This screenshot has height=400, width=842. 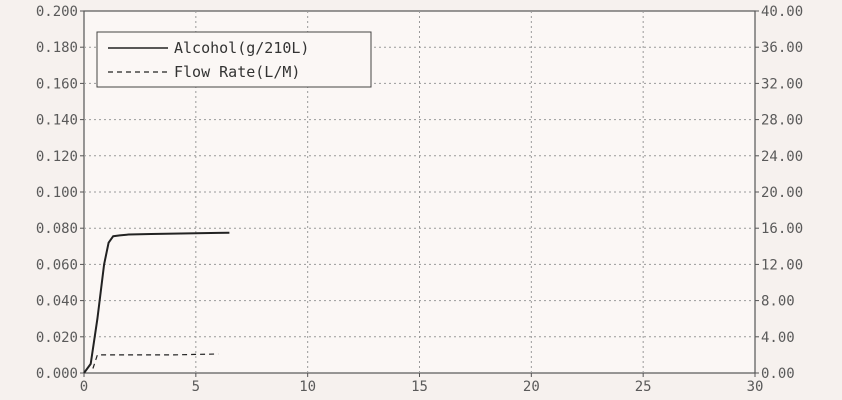 What do you see at coordinates (84, 387) in the screenshot?
I see `x-tick-label: 0` at bounding box center [84, 387].